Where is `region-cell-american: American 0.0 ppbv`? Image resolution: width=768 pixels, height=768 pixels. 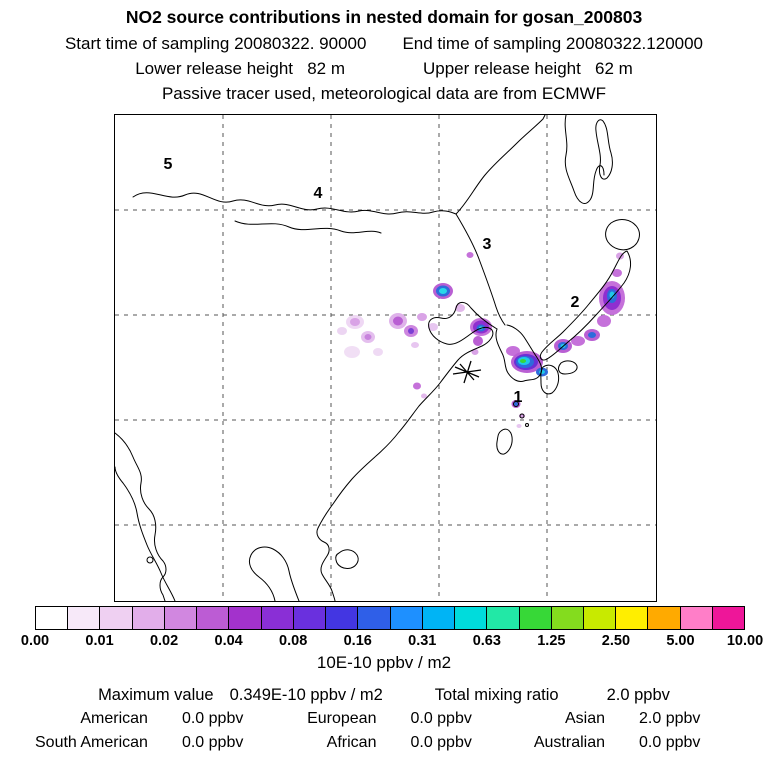
region-cell-american: American 0.0 ppbv is located at coordinates (156, 719).